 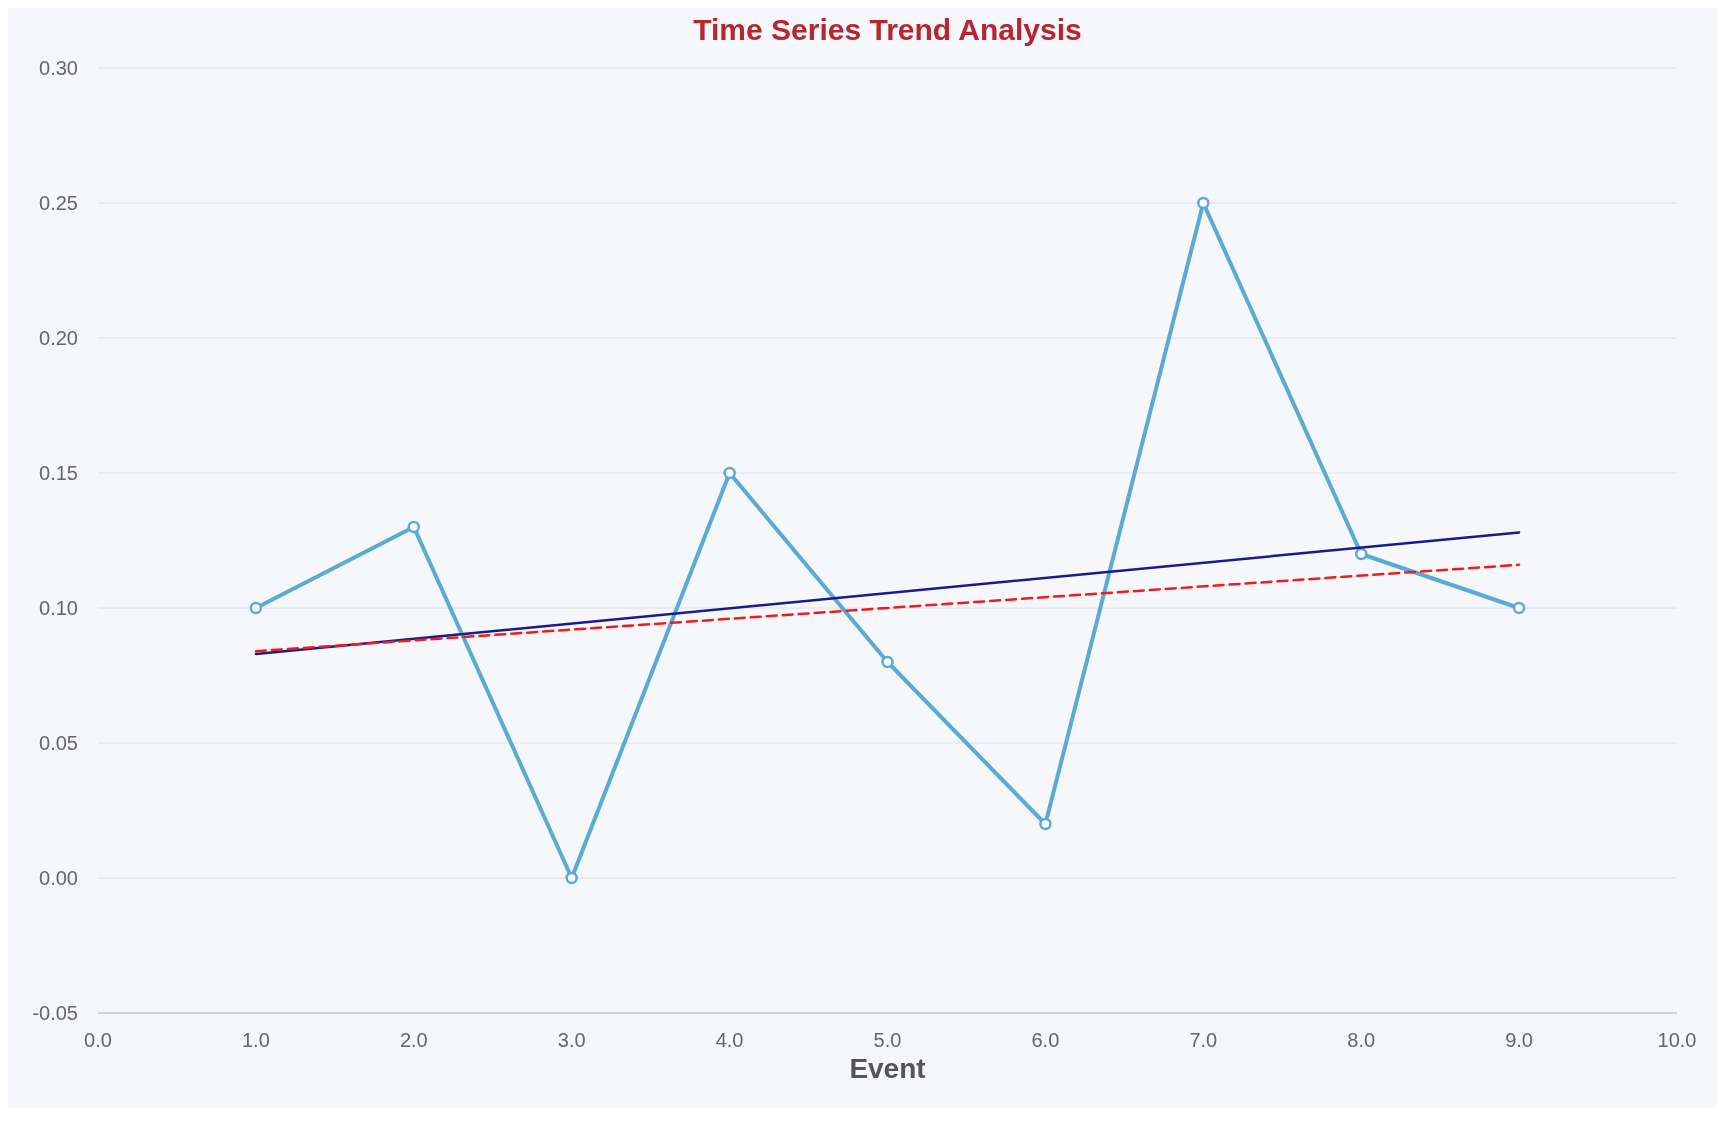 What do you see at coordinates (58, 203) in the screenshot?
I see `y-tick-label: 0.25` at bounding box center [58, 203].